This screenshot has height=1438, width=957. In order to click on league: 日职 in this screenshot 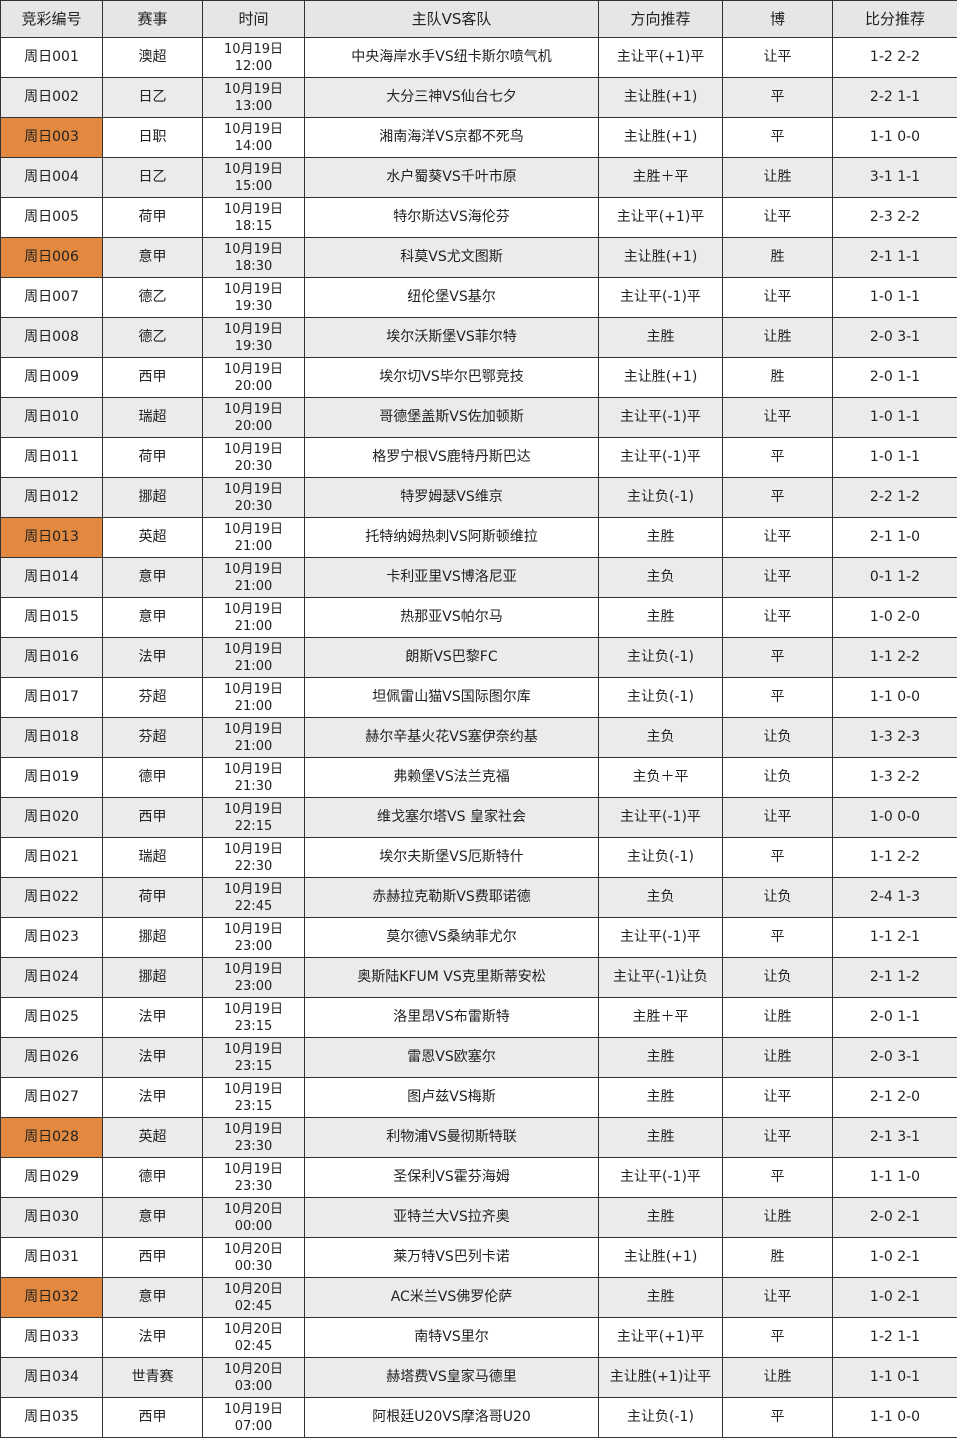, I will do `click(153, 138)`.